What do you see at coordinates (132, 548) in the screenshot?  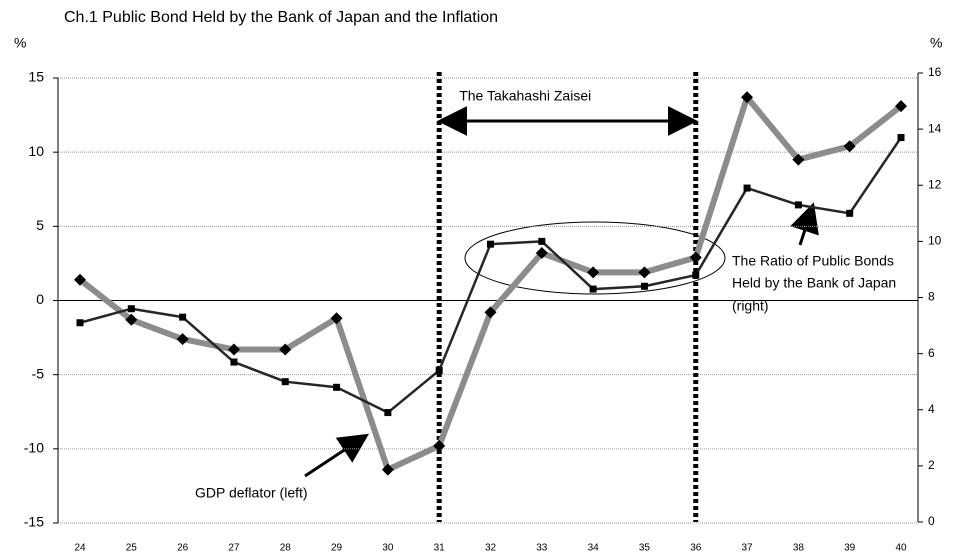 I see `x-tick-label: 25` at bounding box center [132, 548].